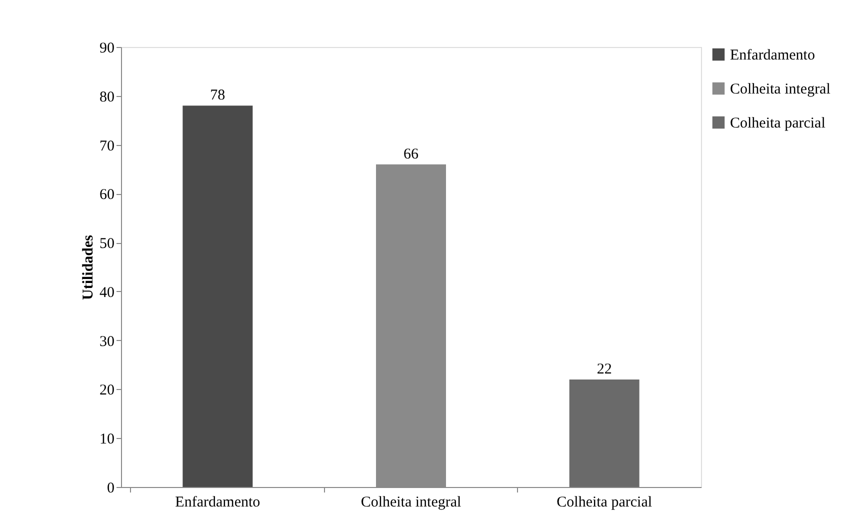  Describe the element at coordinates (778, 124) in the screenshot. I see `legend-label: Colheita parcial` at that location.